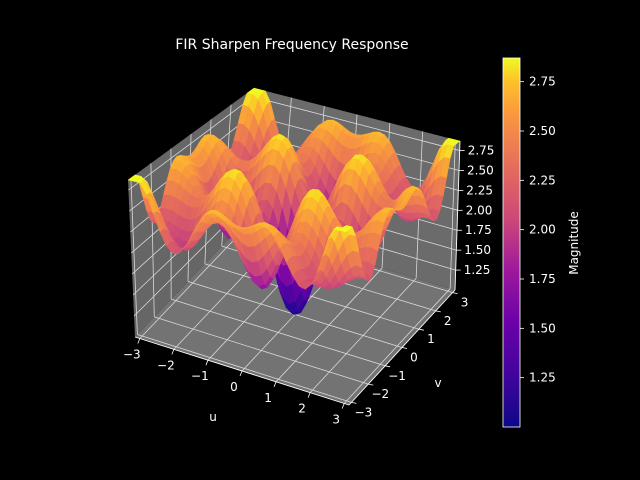 The image size is (640, 480). Describe the element at coordinates (431, 339) in the screenshot. I see `y-tick-label: 1` at that location.